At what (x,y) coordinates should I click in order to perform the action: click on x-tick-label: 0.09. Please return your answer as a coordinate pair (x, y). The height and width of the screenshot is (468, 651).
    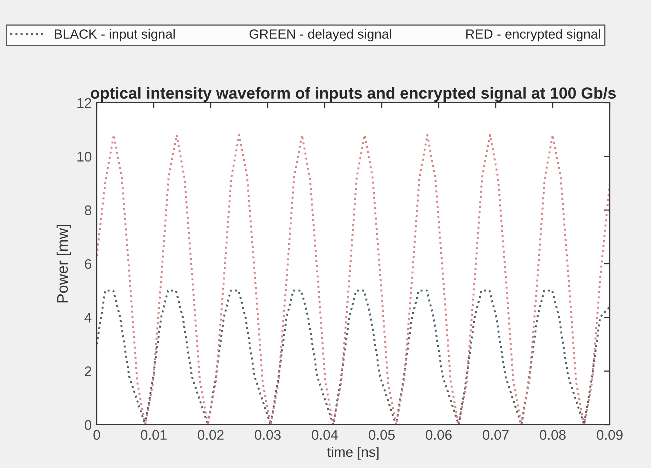
    Looking at the image, I should click on (610, 435).